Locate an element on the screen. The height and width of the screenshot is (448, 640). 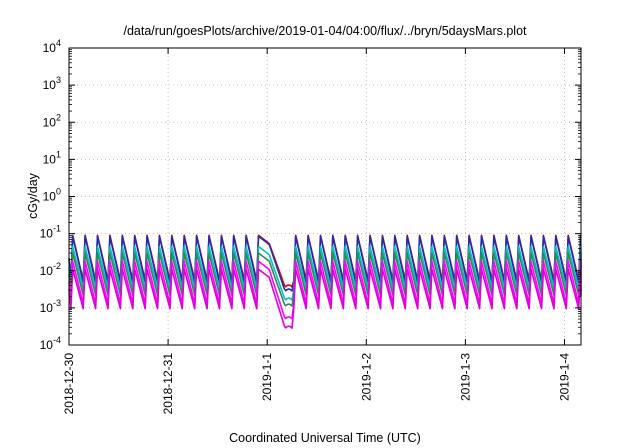
x-tick-label: 2019-1-2 is located at coordinates (366, 377).